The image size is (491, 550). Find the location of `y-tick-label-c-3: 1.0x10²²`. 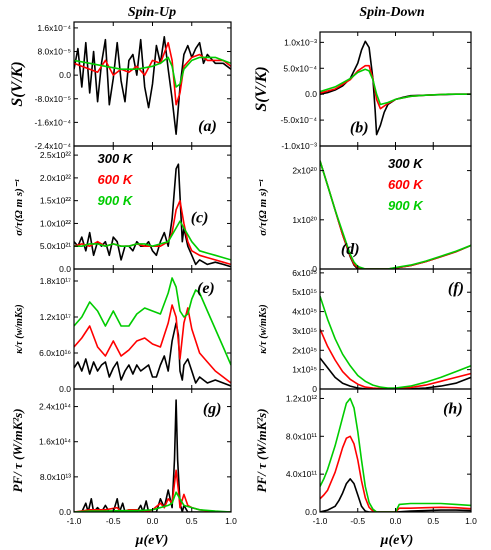

y-tick-label-c-3: 1.0x10²² is located at coordinates (55, 223).